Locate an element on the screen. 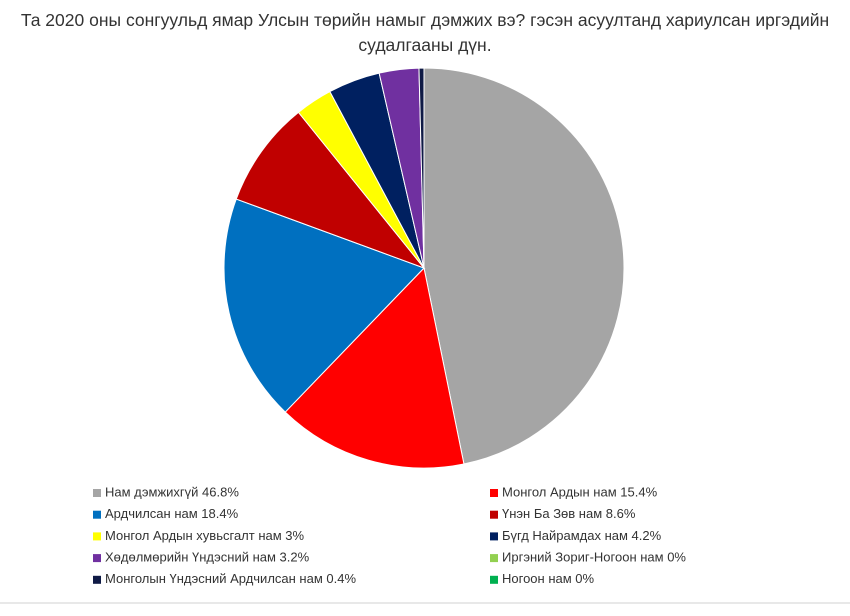  legend-label: Монголын Үндэсний Ардчилсан нам 0.4% is located at coordinates (230, 578).